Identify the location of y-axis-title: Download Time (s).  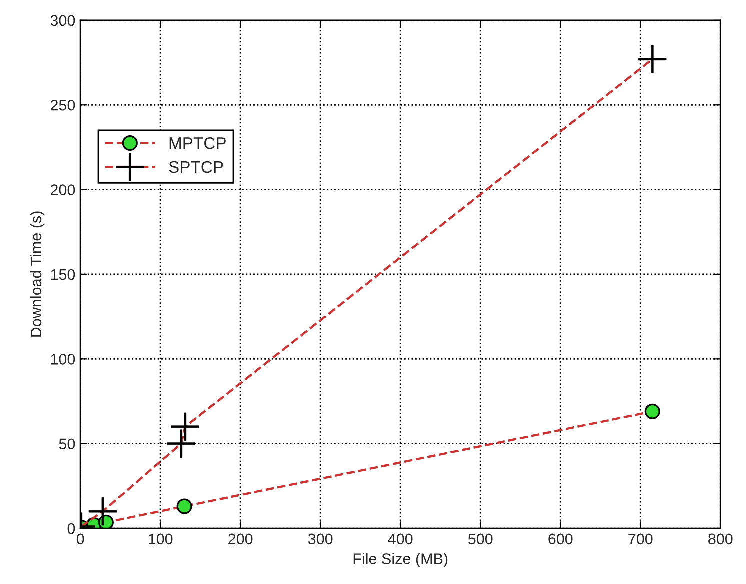
(37, 274).